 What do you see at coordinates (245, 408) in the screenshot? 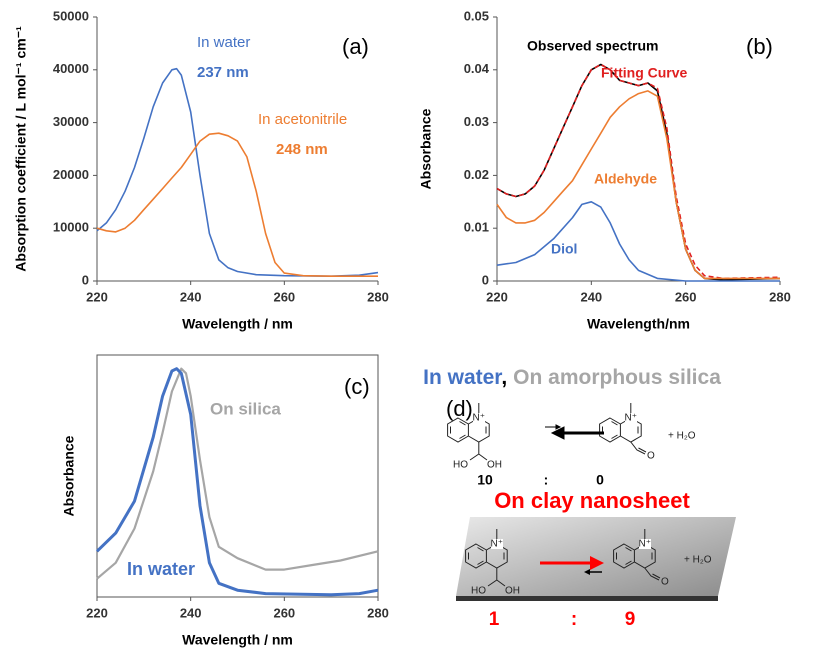
I see `series-label: On silica` at bounding box center [245, 408].